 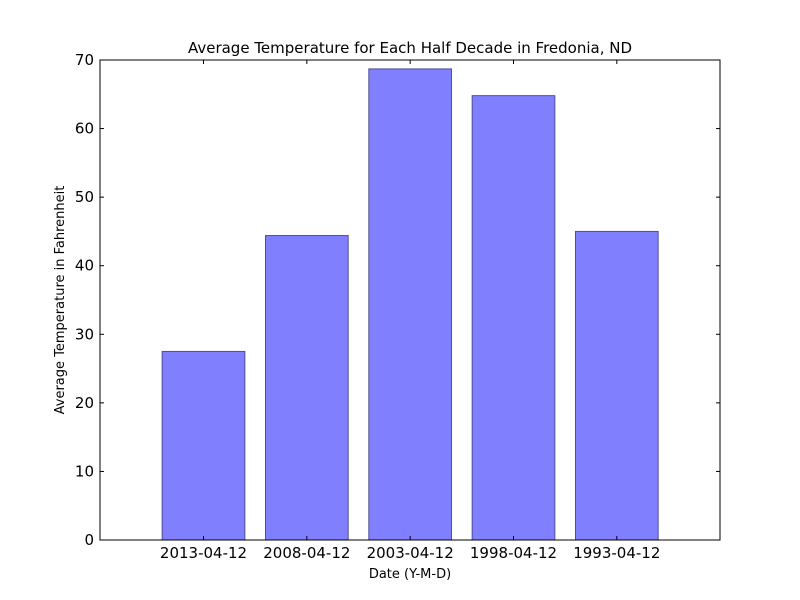 What do you see at coordinates (84, 403) in the screenshot?
I see `y-tick-label: 20` at bounding box center [84, 403].